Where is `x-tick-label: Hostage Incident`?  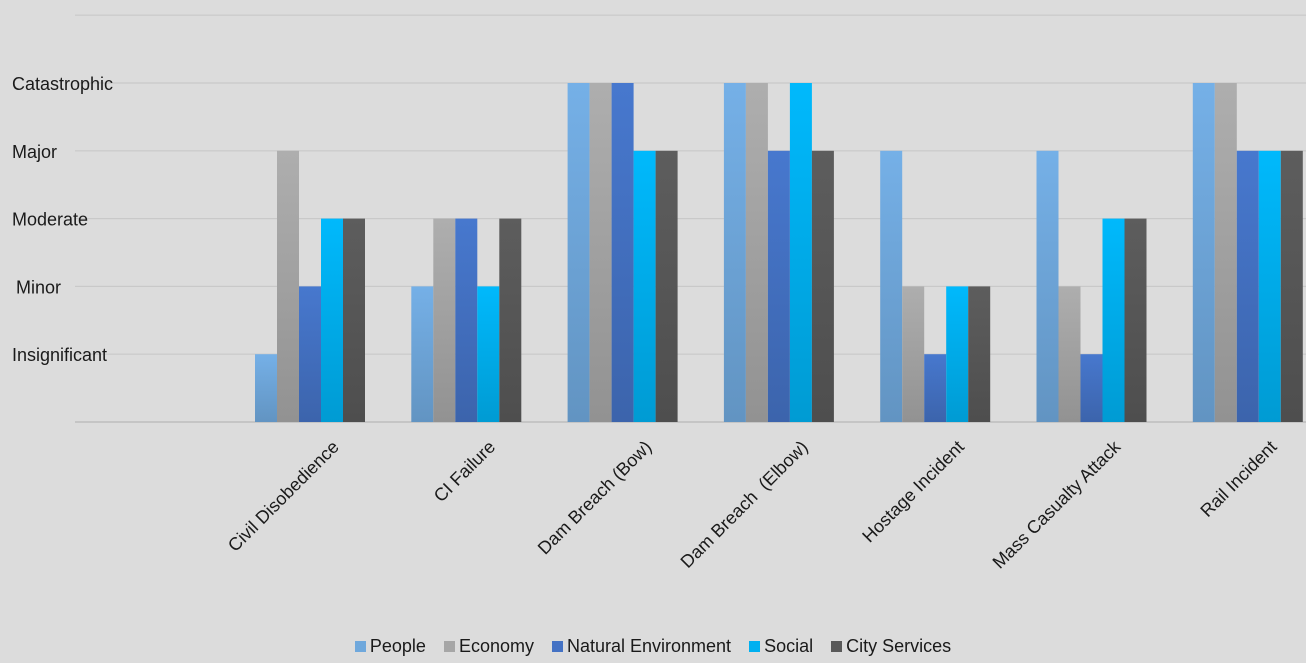 x-tick-label: Hostage Incident is located at coordinates (913, 492).